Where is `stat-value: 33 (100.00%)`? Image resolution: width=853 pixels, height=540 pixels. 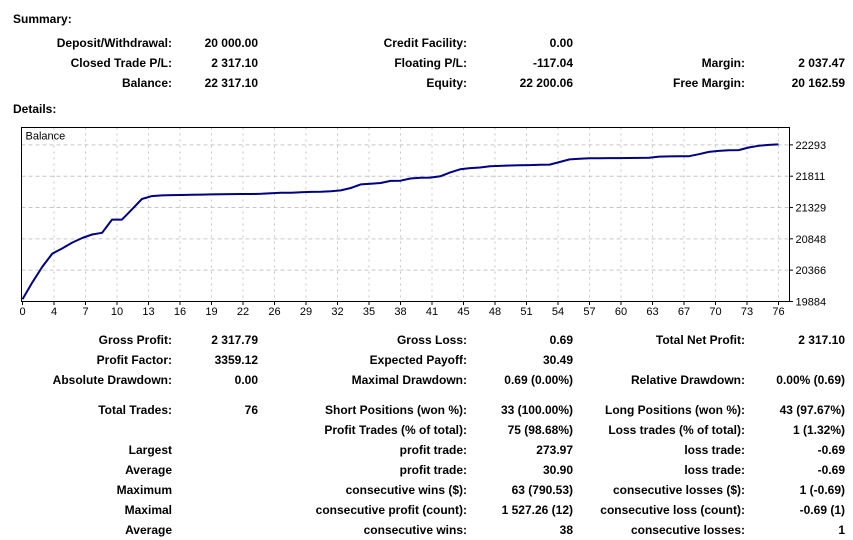
stat-value: 33 (100.00%) is located at coordinates (536, 410).